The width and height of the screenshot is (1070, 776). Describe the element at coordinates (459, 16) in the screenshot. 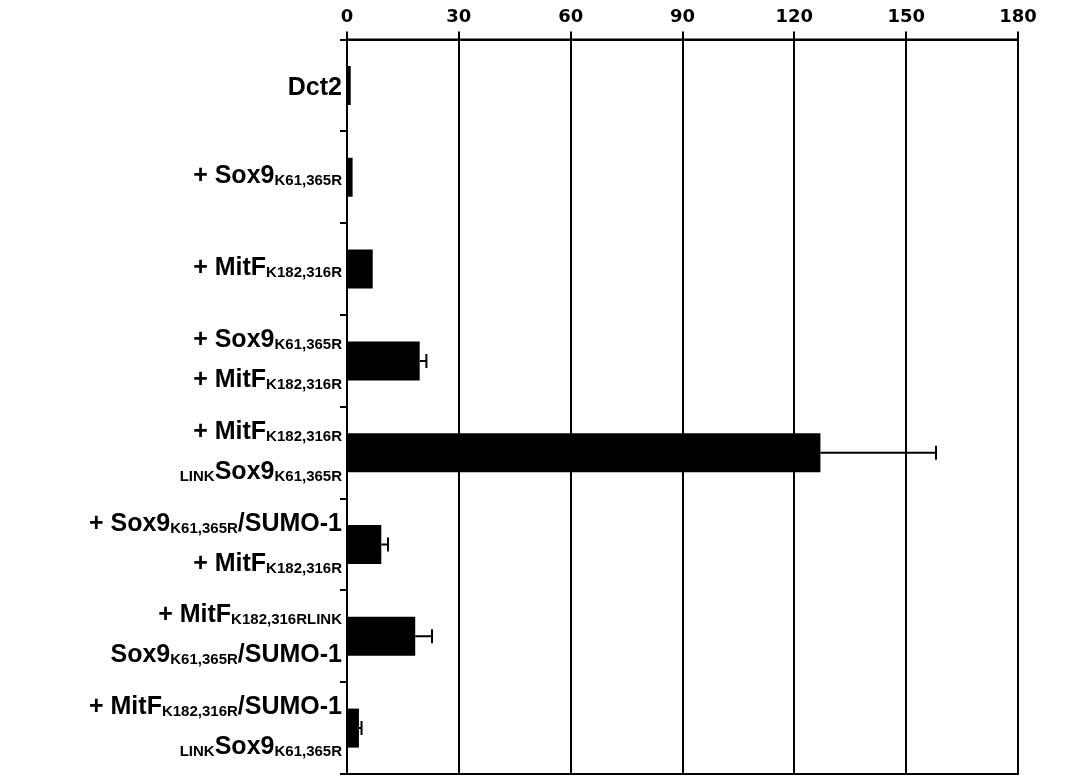

I see `x-tick-label: 30` at that location.